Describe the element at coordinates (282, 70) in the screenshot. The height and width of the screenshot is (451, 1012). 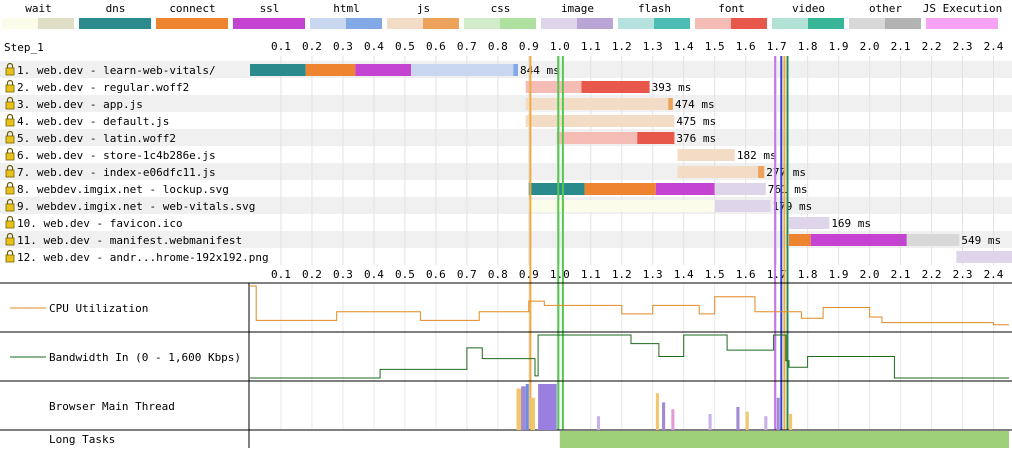
I see `request-row: 1. web.dev - learn-web-vitals/844 ms` at that location.